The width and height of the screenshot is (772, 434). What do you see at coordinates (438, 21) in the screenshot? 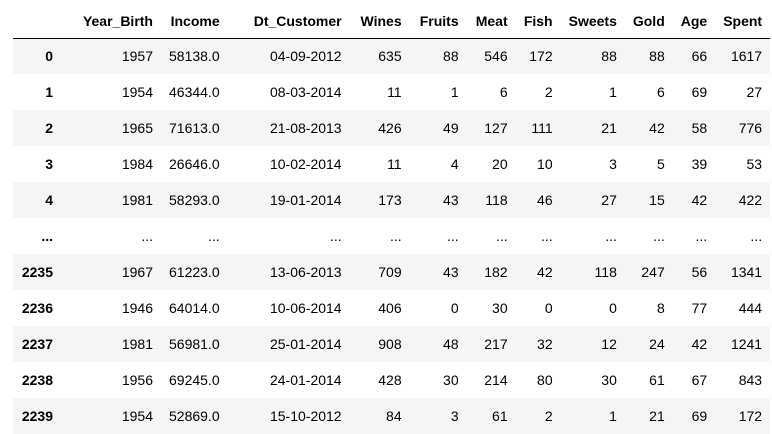
I see `column-header: Fruits` at bounding box center [438, 21].